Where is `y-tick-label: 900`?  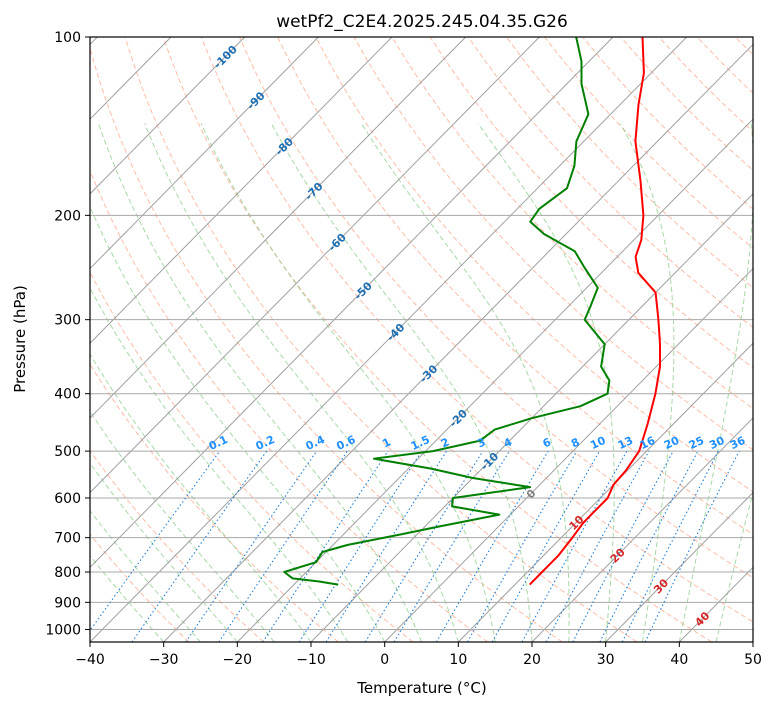
y-tick-label: 900 is located at coordinates (67, 603).